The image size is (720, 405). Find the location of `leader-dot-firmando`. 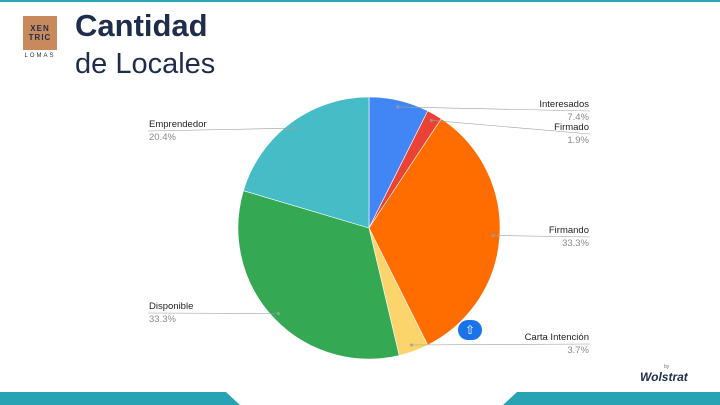

leader-dot-firmando is located at coordinates (493, 235).